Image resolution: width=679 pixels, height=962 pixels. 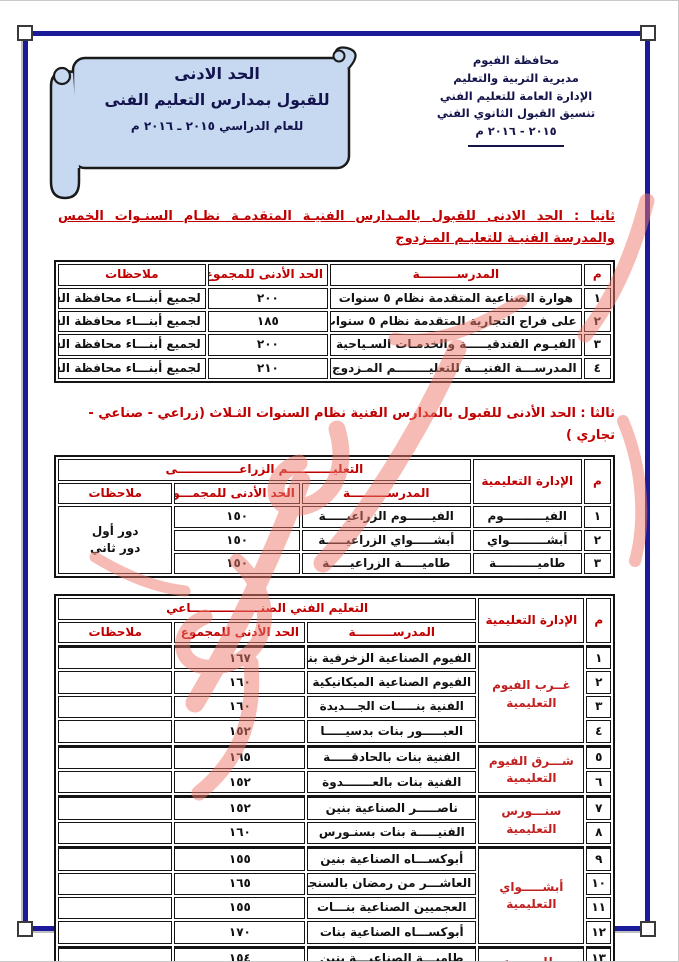 I want to click on letterhead-line: تنسيق القبول الثانوي الفني, so click(x=516, y=113).